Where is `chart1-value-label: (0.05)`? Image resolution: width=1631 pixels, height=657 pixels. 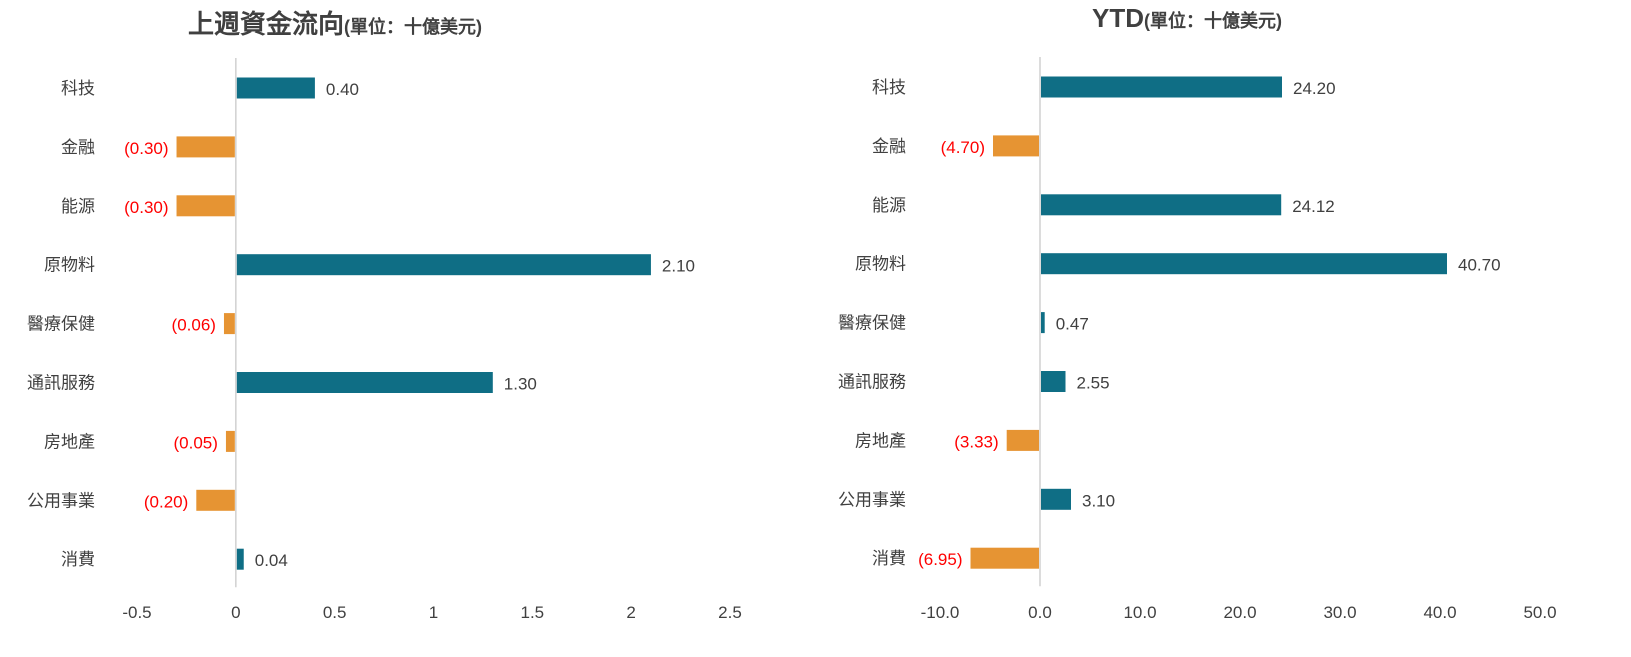
chart1-value-label: (0.05) is located at coordinates (196, 442).